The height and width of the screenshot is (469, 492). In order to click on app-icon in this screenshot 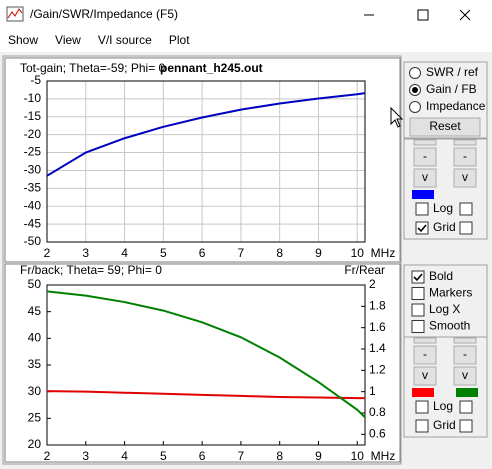, I will do `click(15, 14)`.